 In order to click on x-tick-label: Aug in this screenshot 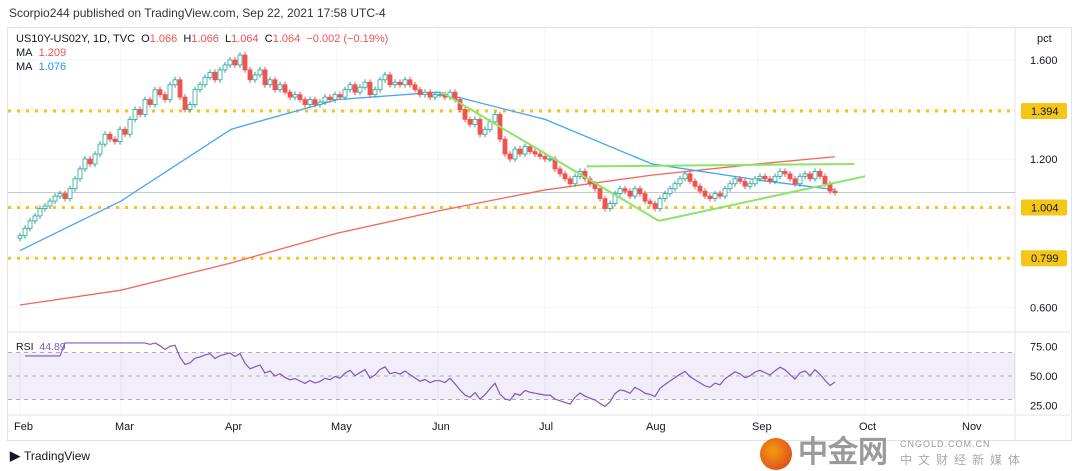, I will do `click(656, 427)`.